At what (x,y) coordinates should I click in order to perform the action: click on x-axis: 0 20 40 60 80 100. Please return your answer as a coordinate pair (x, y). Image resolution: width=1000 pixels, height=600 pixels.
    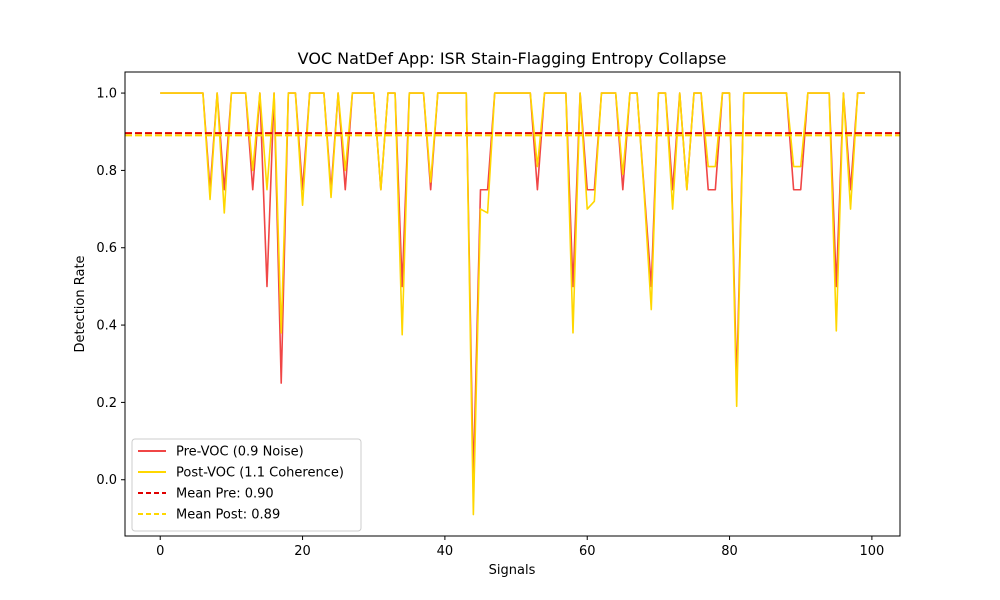
    Looking at the image, I should click on (520, 547).